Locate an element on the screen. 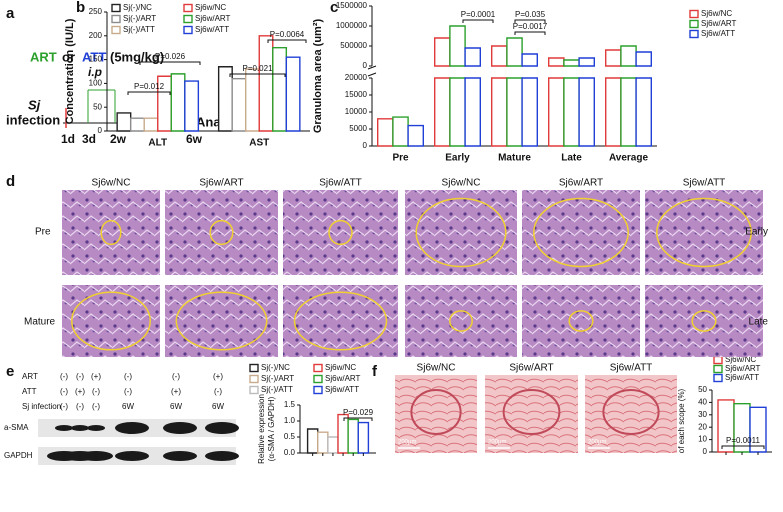  y-axis-label: Granuloma area (um²) is located at coordinates (318, 76).